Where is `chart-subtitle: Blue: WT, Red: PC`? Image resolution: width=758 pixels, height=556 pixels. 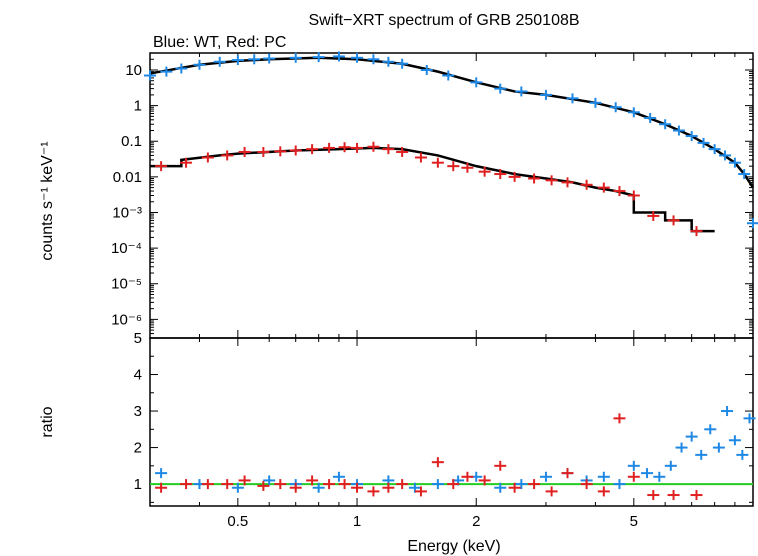 chart-subtitle: Blue: WT, Red: PC is located at coordinates (219, 42).